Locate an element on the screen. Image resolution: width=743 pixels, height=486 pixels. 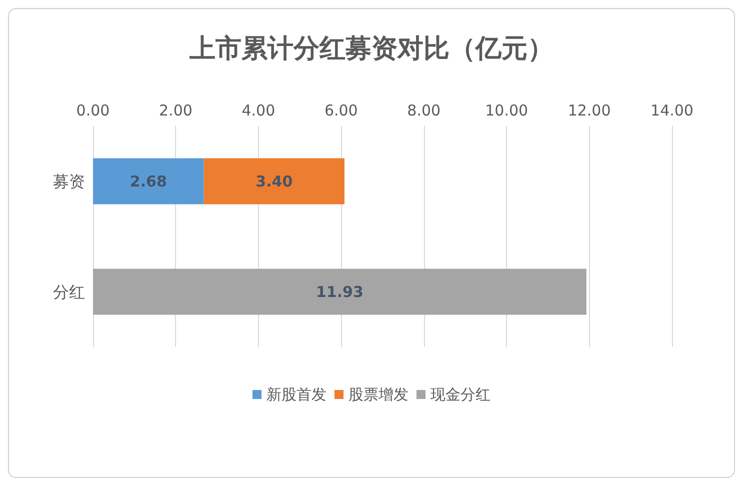
x-tick-label: 2.00 is located at coordinates (175, 111).